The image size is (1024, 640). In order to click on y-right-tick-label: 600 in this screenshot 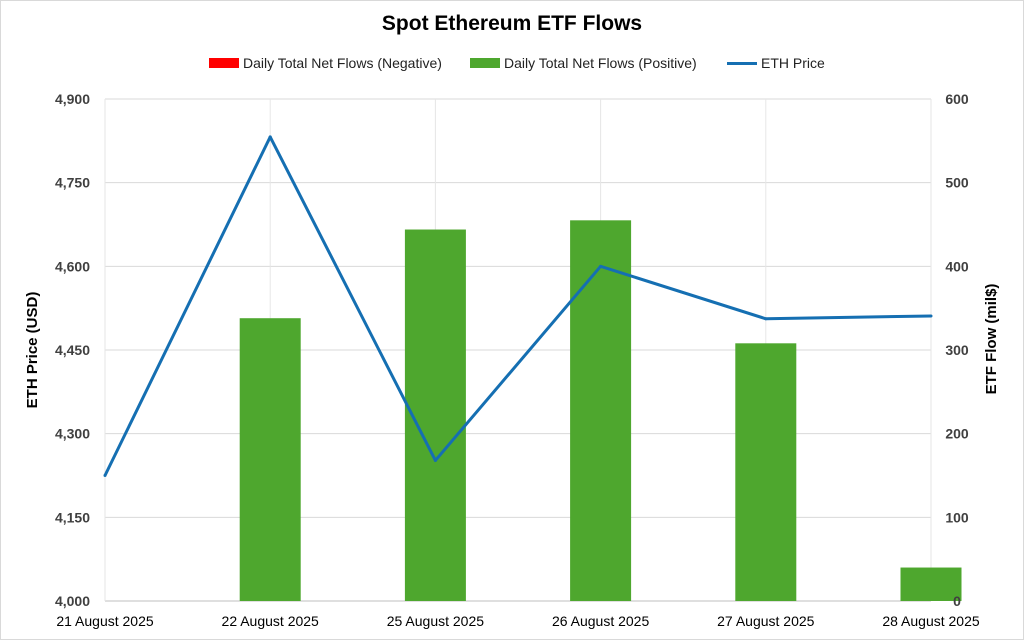, I will do `click(957, 99)`.